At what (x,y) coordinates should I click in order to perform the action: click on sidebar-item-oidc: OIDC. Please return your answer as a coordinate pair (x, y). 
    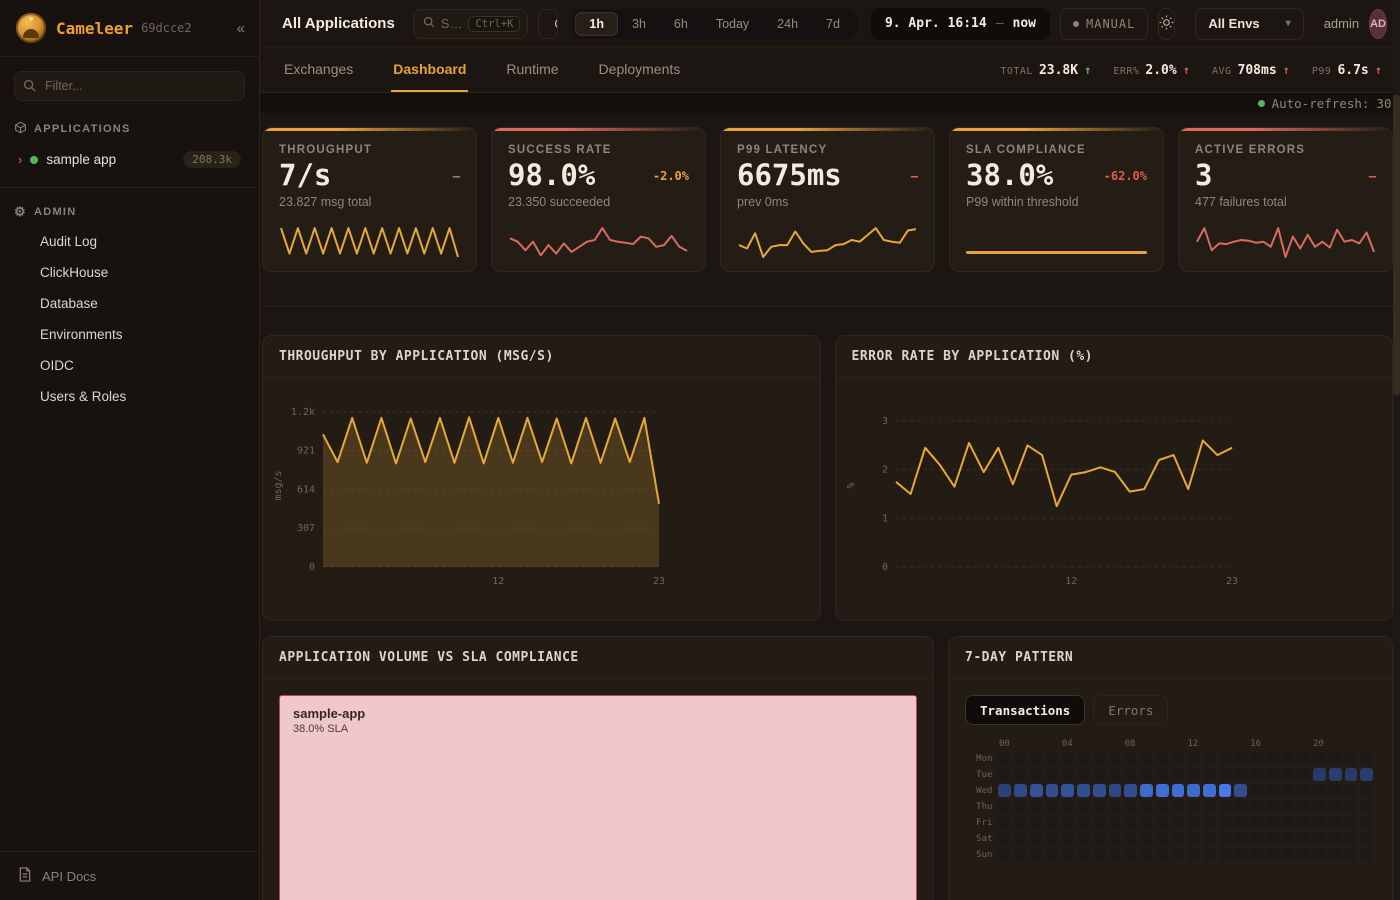
    Looking at the image, I should click on (57, 365).